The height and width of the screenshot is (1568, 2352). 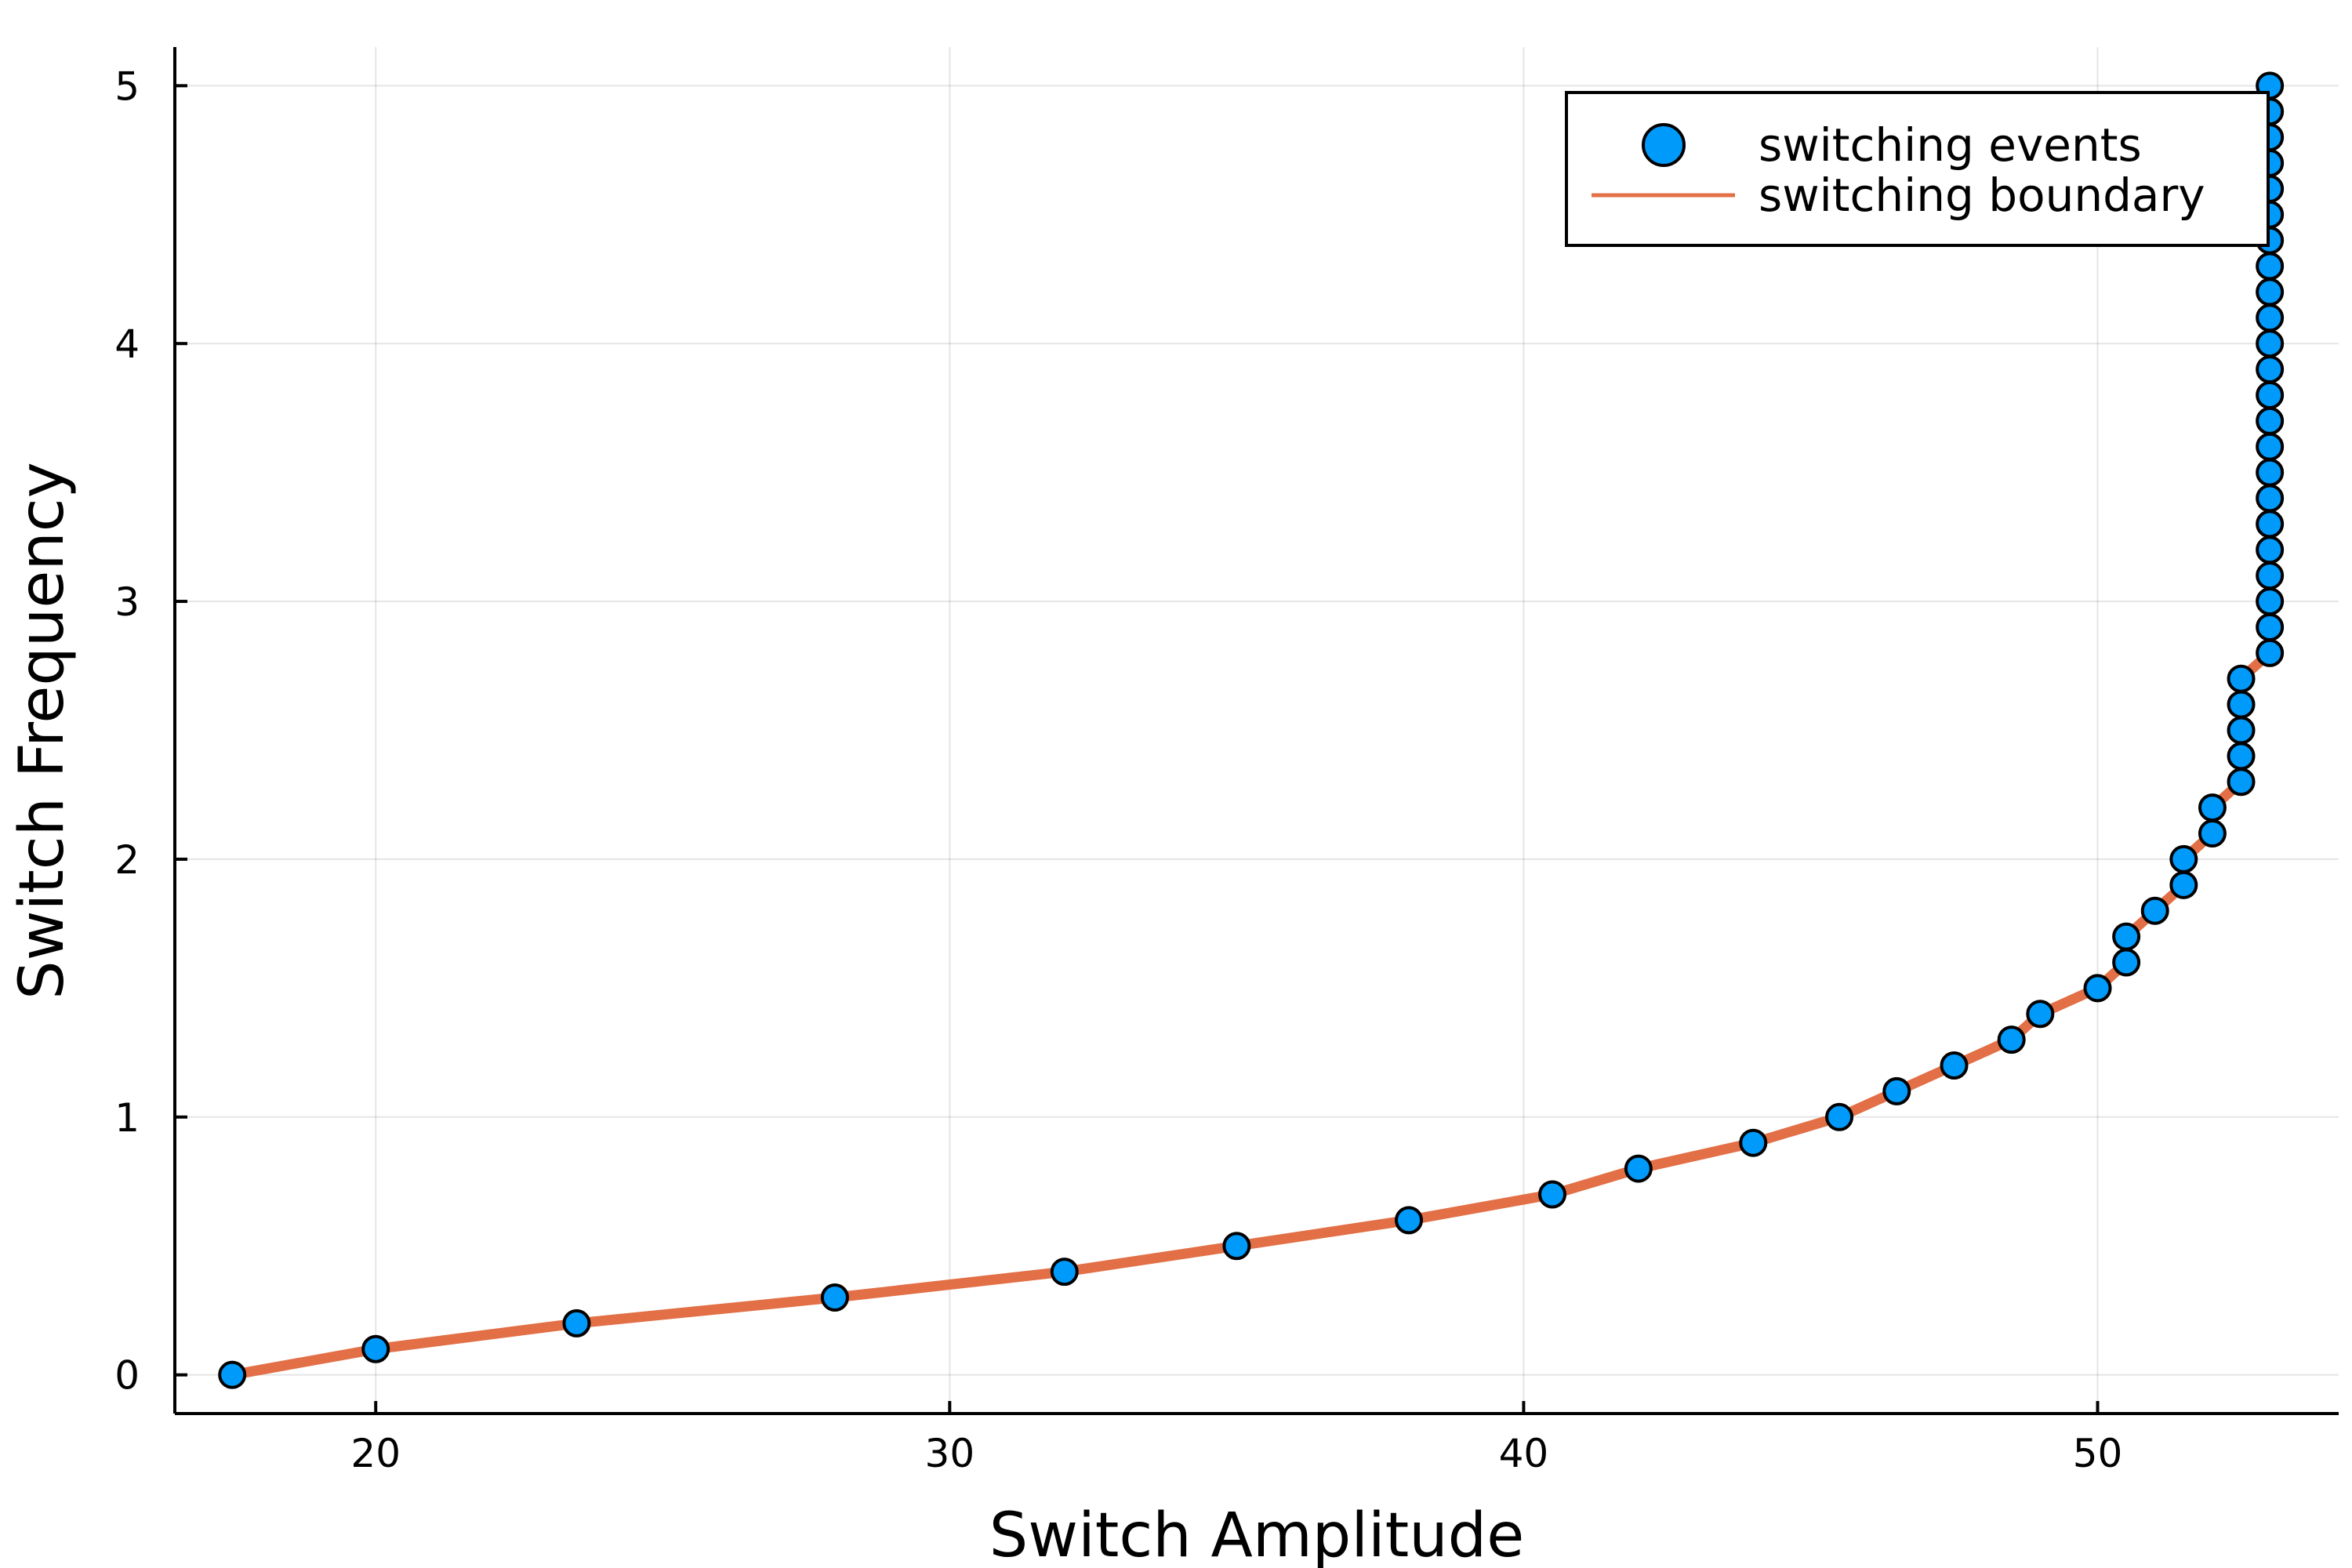 I want to click on y-tick-label: 1, so click(x=127, y=1118).